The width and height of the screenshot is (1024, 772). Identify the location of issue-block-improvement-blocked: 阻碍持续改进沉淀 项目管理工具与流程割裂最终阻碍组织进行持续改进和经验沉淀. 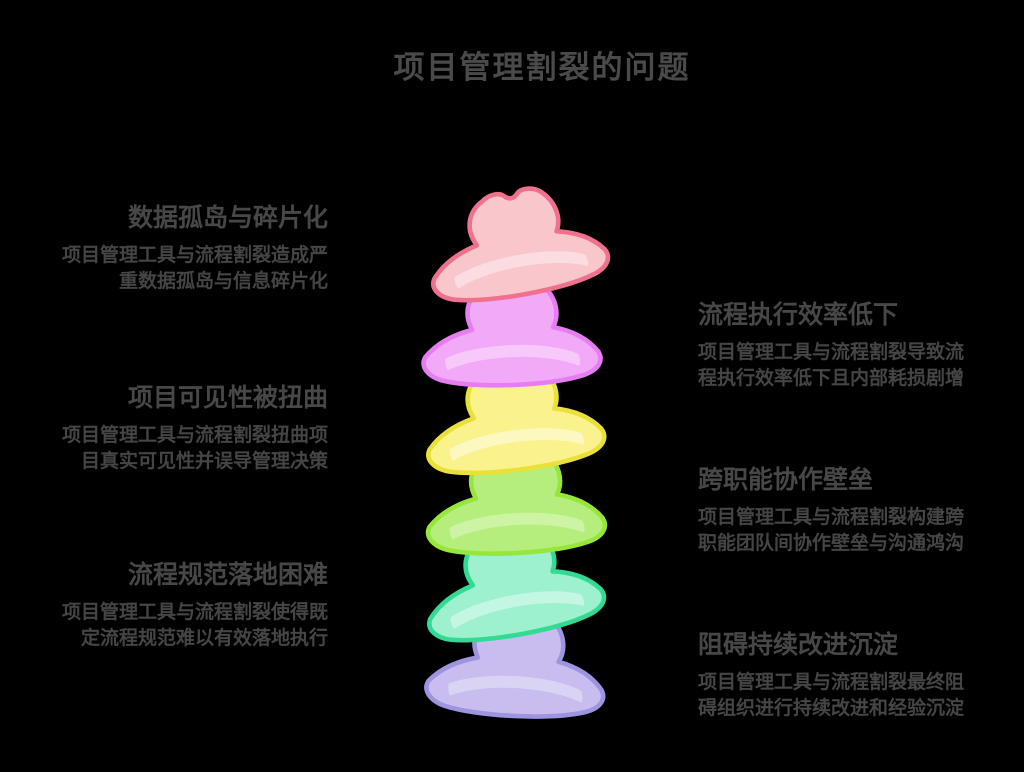
(832, 675).